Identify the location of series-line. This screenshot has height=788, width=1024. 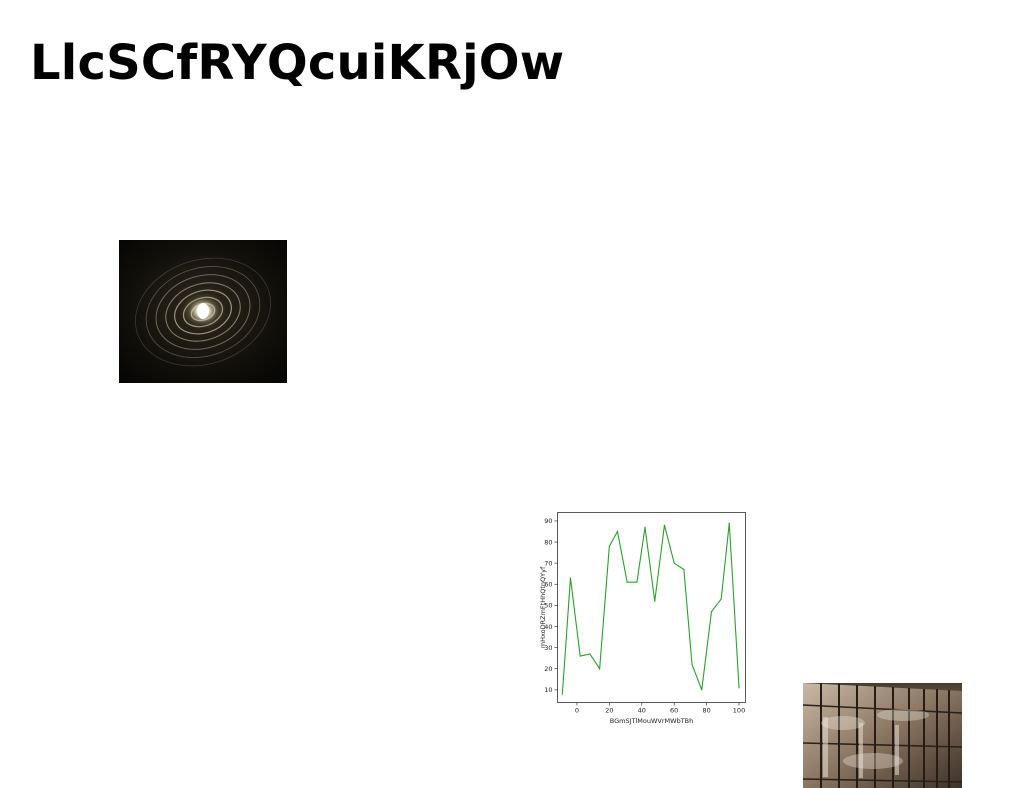
(650, 609).